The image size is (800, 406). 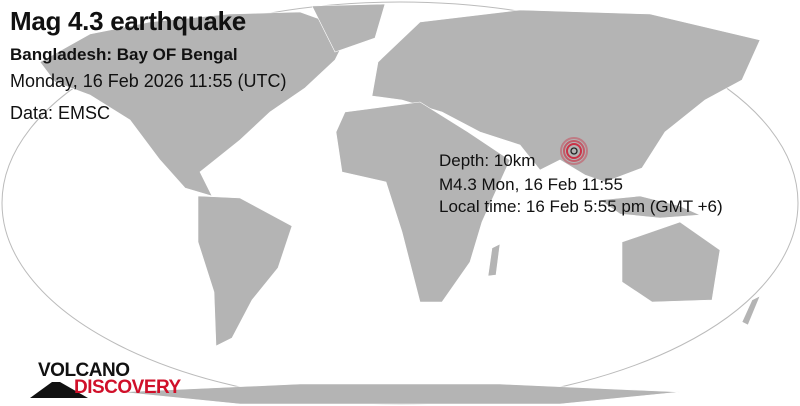 I want to click on madagascar, so click(x=494, y=260).